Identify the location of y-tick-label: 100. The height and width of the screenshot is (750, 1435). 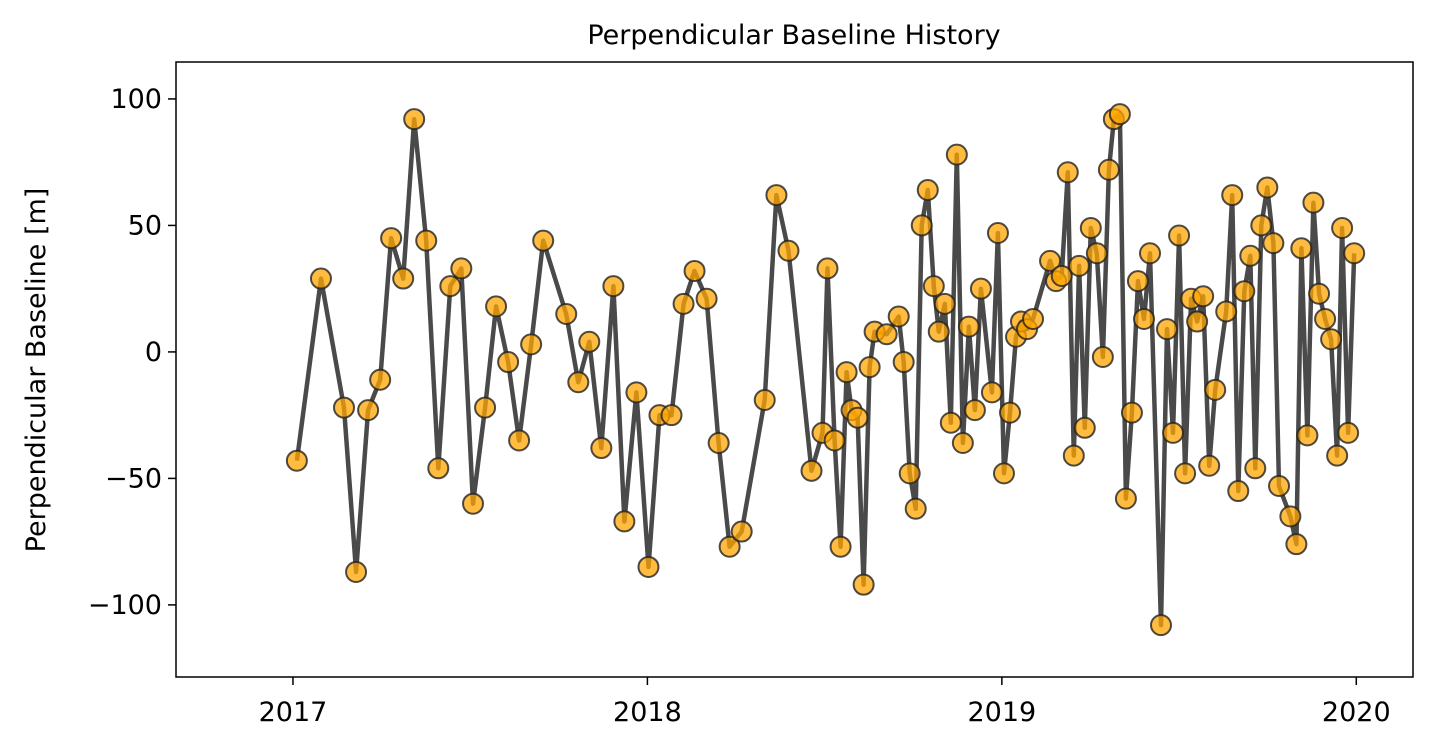
(136, 99).